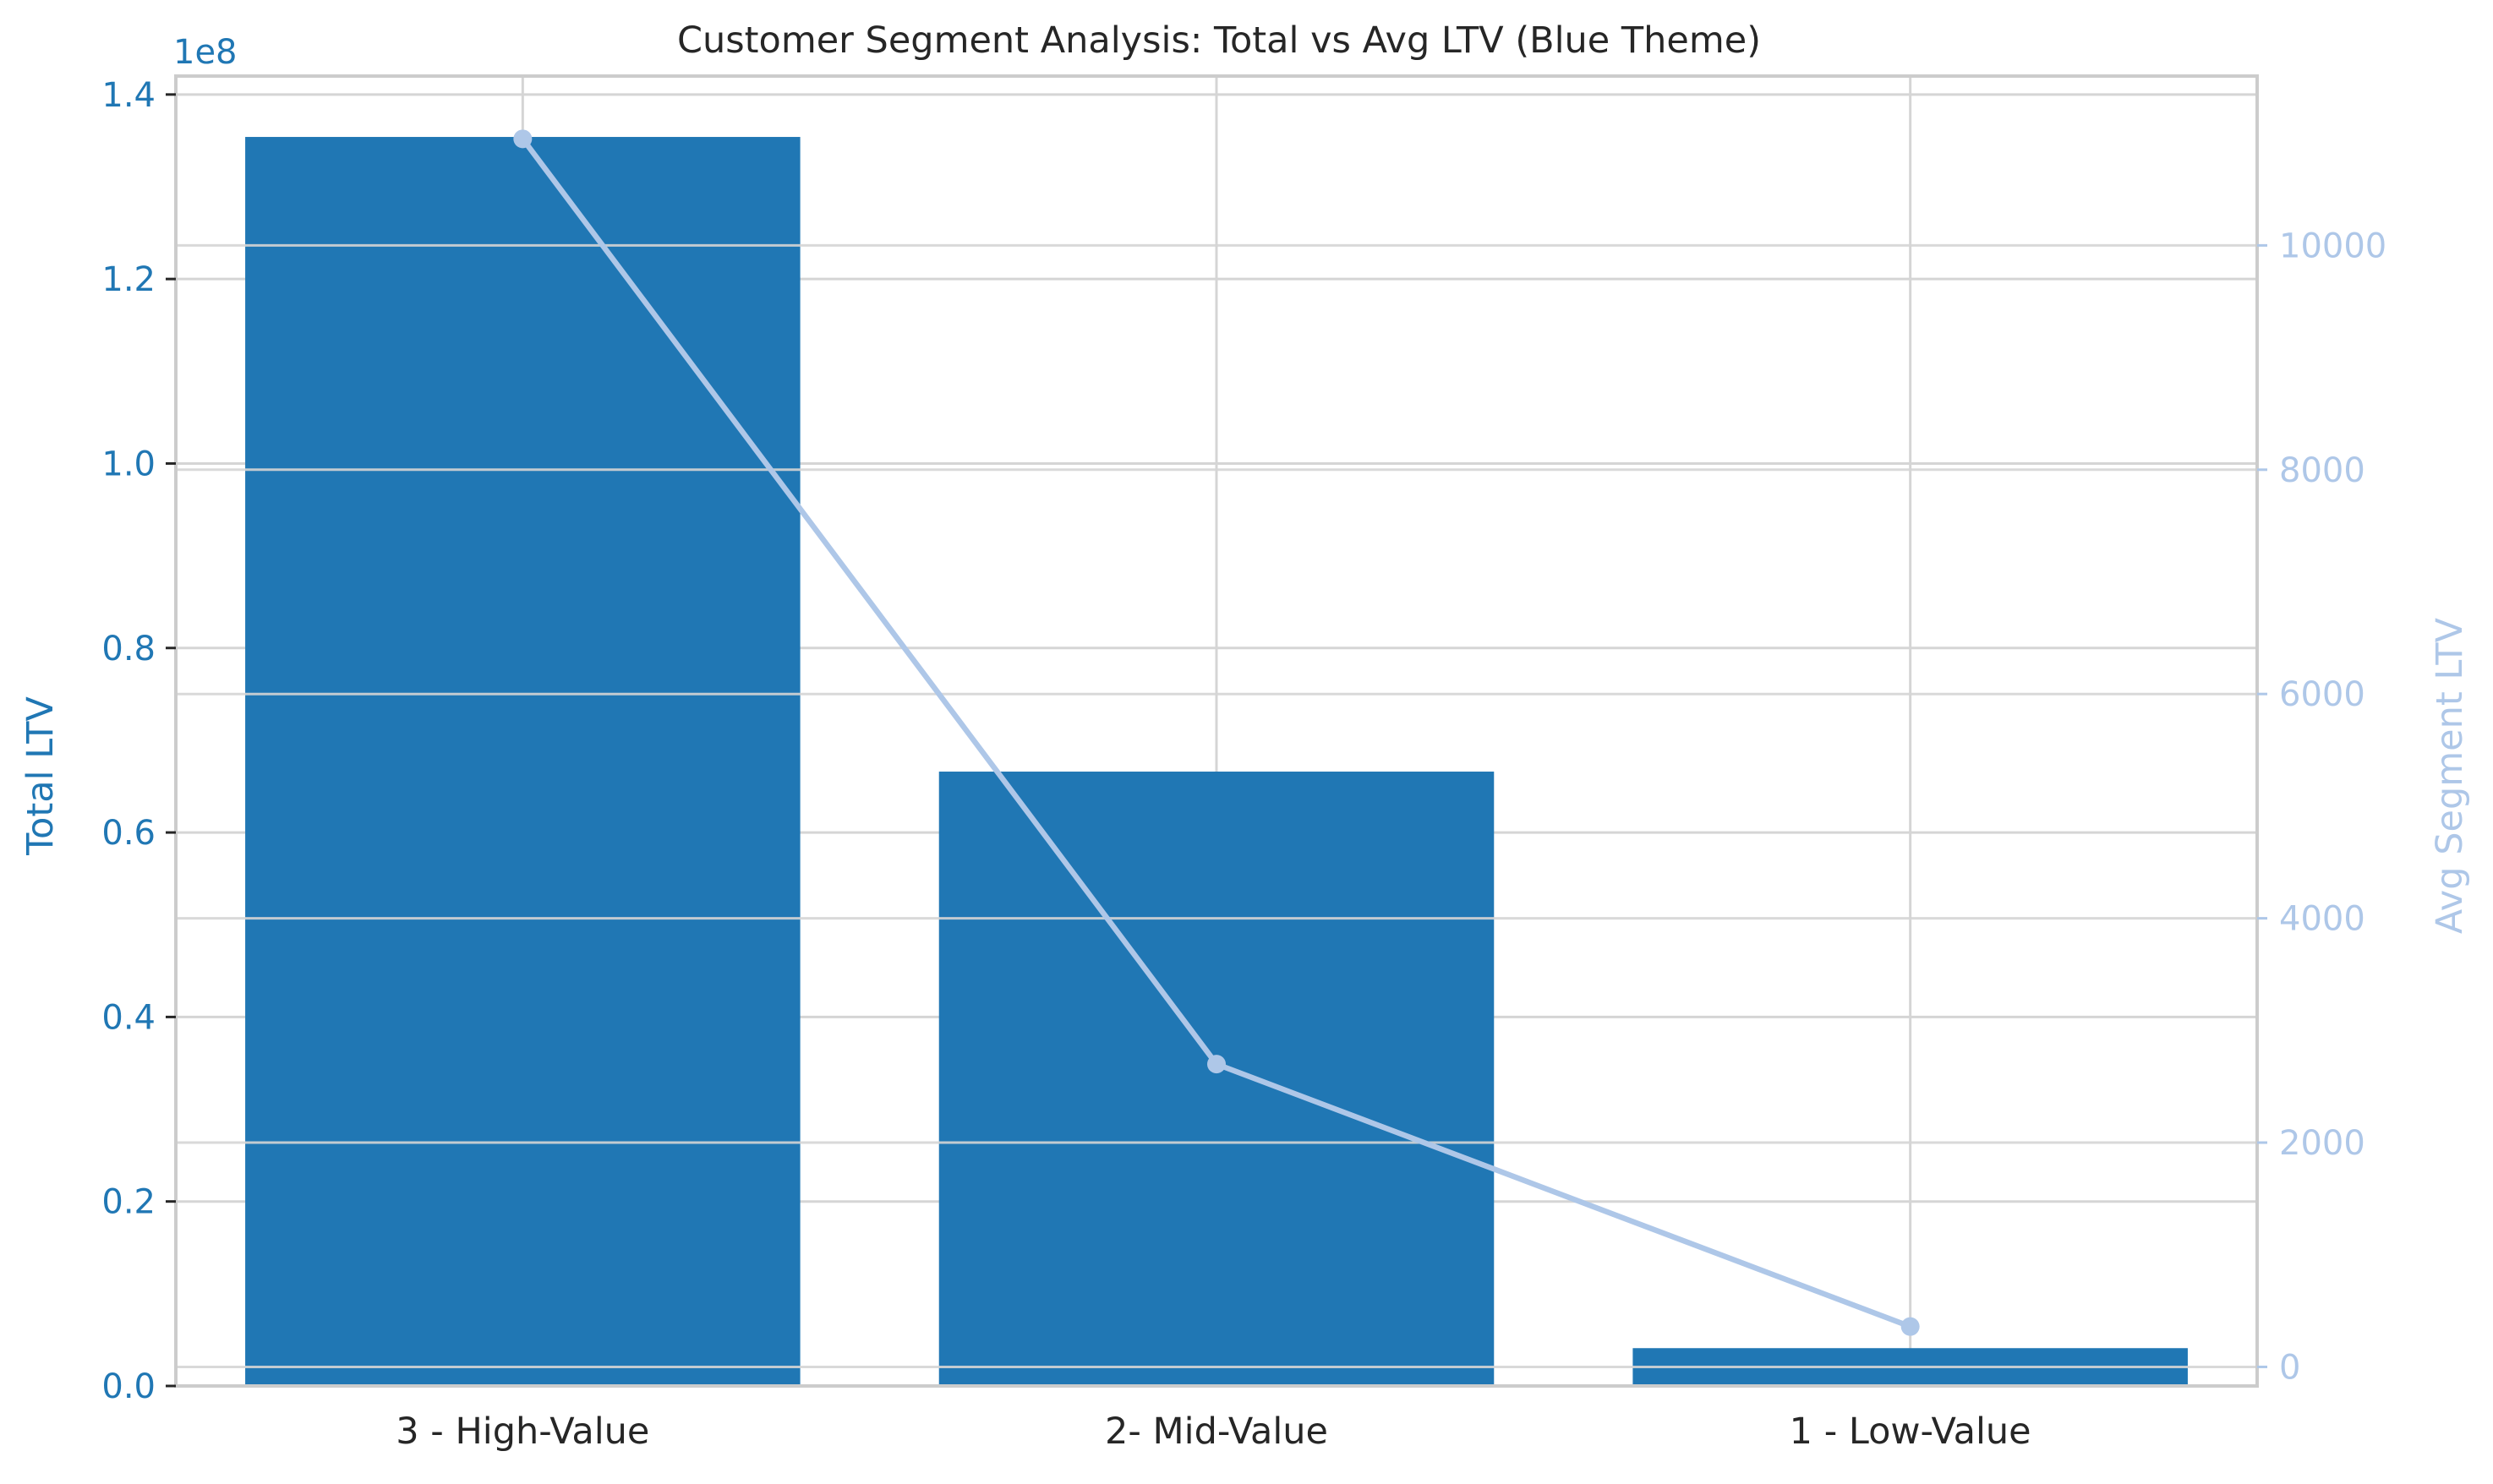  I want to click on right-tick-label: 0, so click(2289, 1368).